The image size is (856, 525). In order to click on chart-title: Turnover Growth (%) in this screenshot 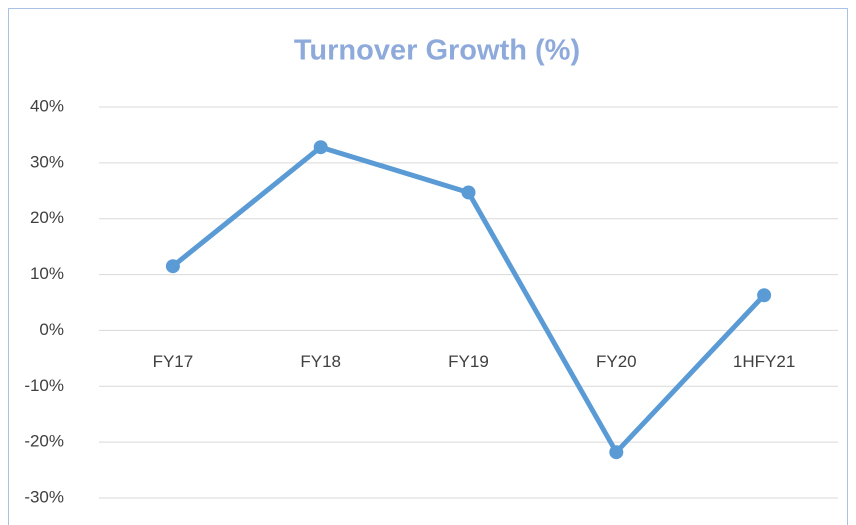, I will do `click(437, 51)`.